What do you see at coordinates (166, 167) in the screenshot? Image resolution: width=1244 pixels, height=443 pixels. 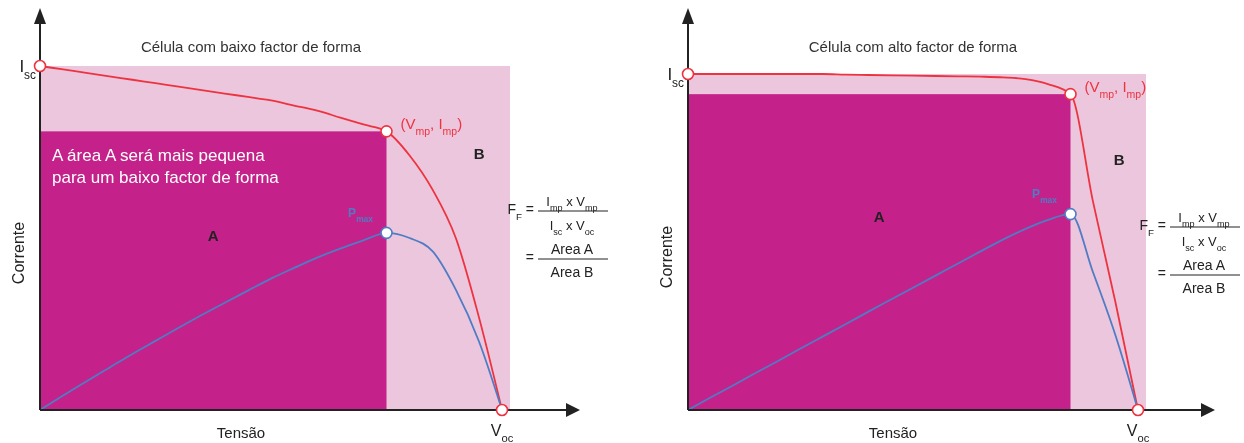 I see `annotation: A área A será mais pequena para um baixo factor de forma` at bounding box center [166, 167].